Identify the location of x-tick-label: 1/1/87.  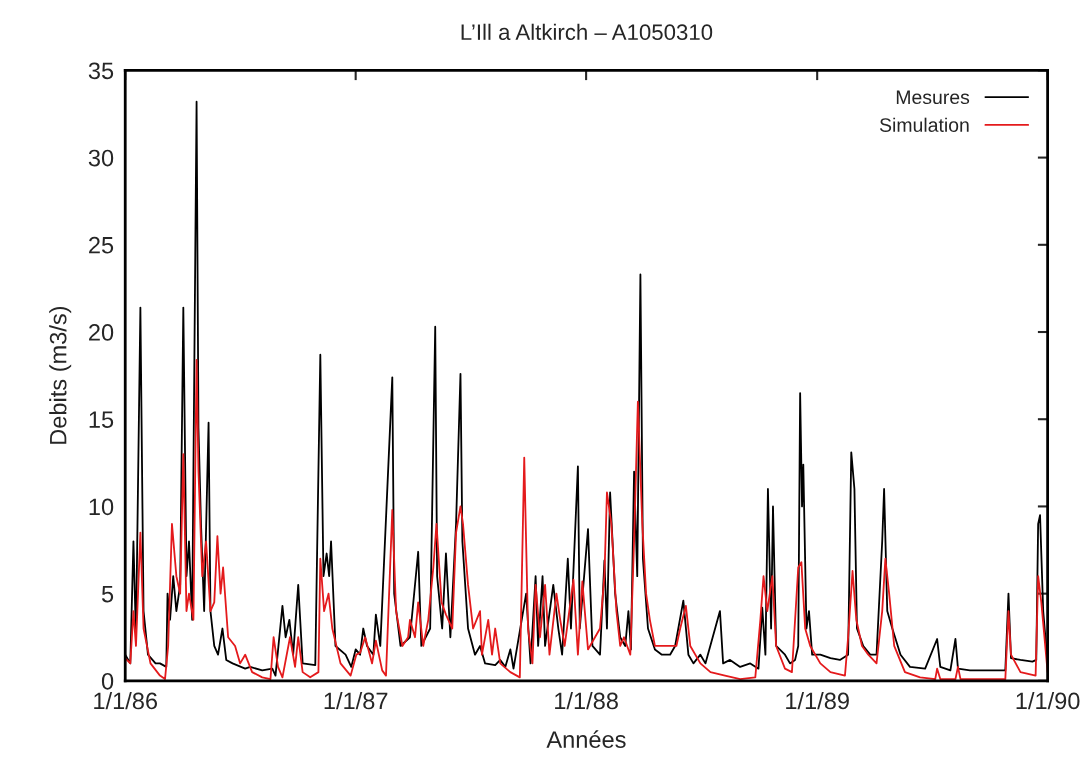
(356, 700).